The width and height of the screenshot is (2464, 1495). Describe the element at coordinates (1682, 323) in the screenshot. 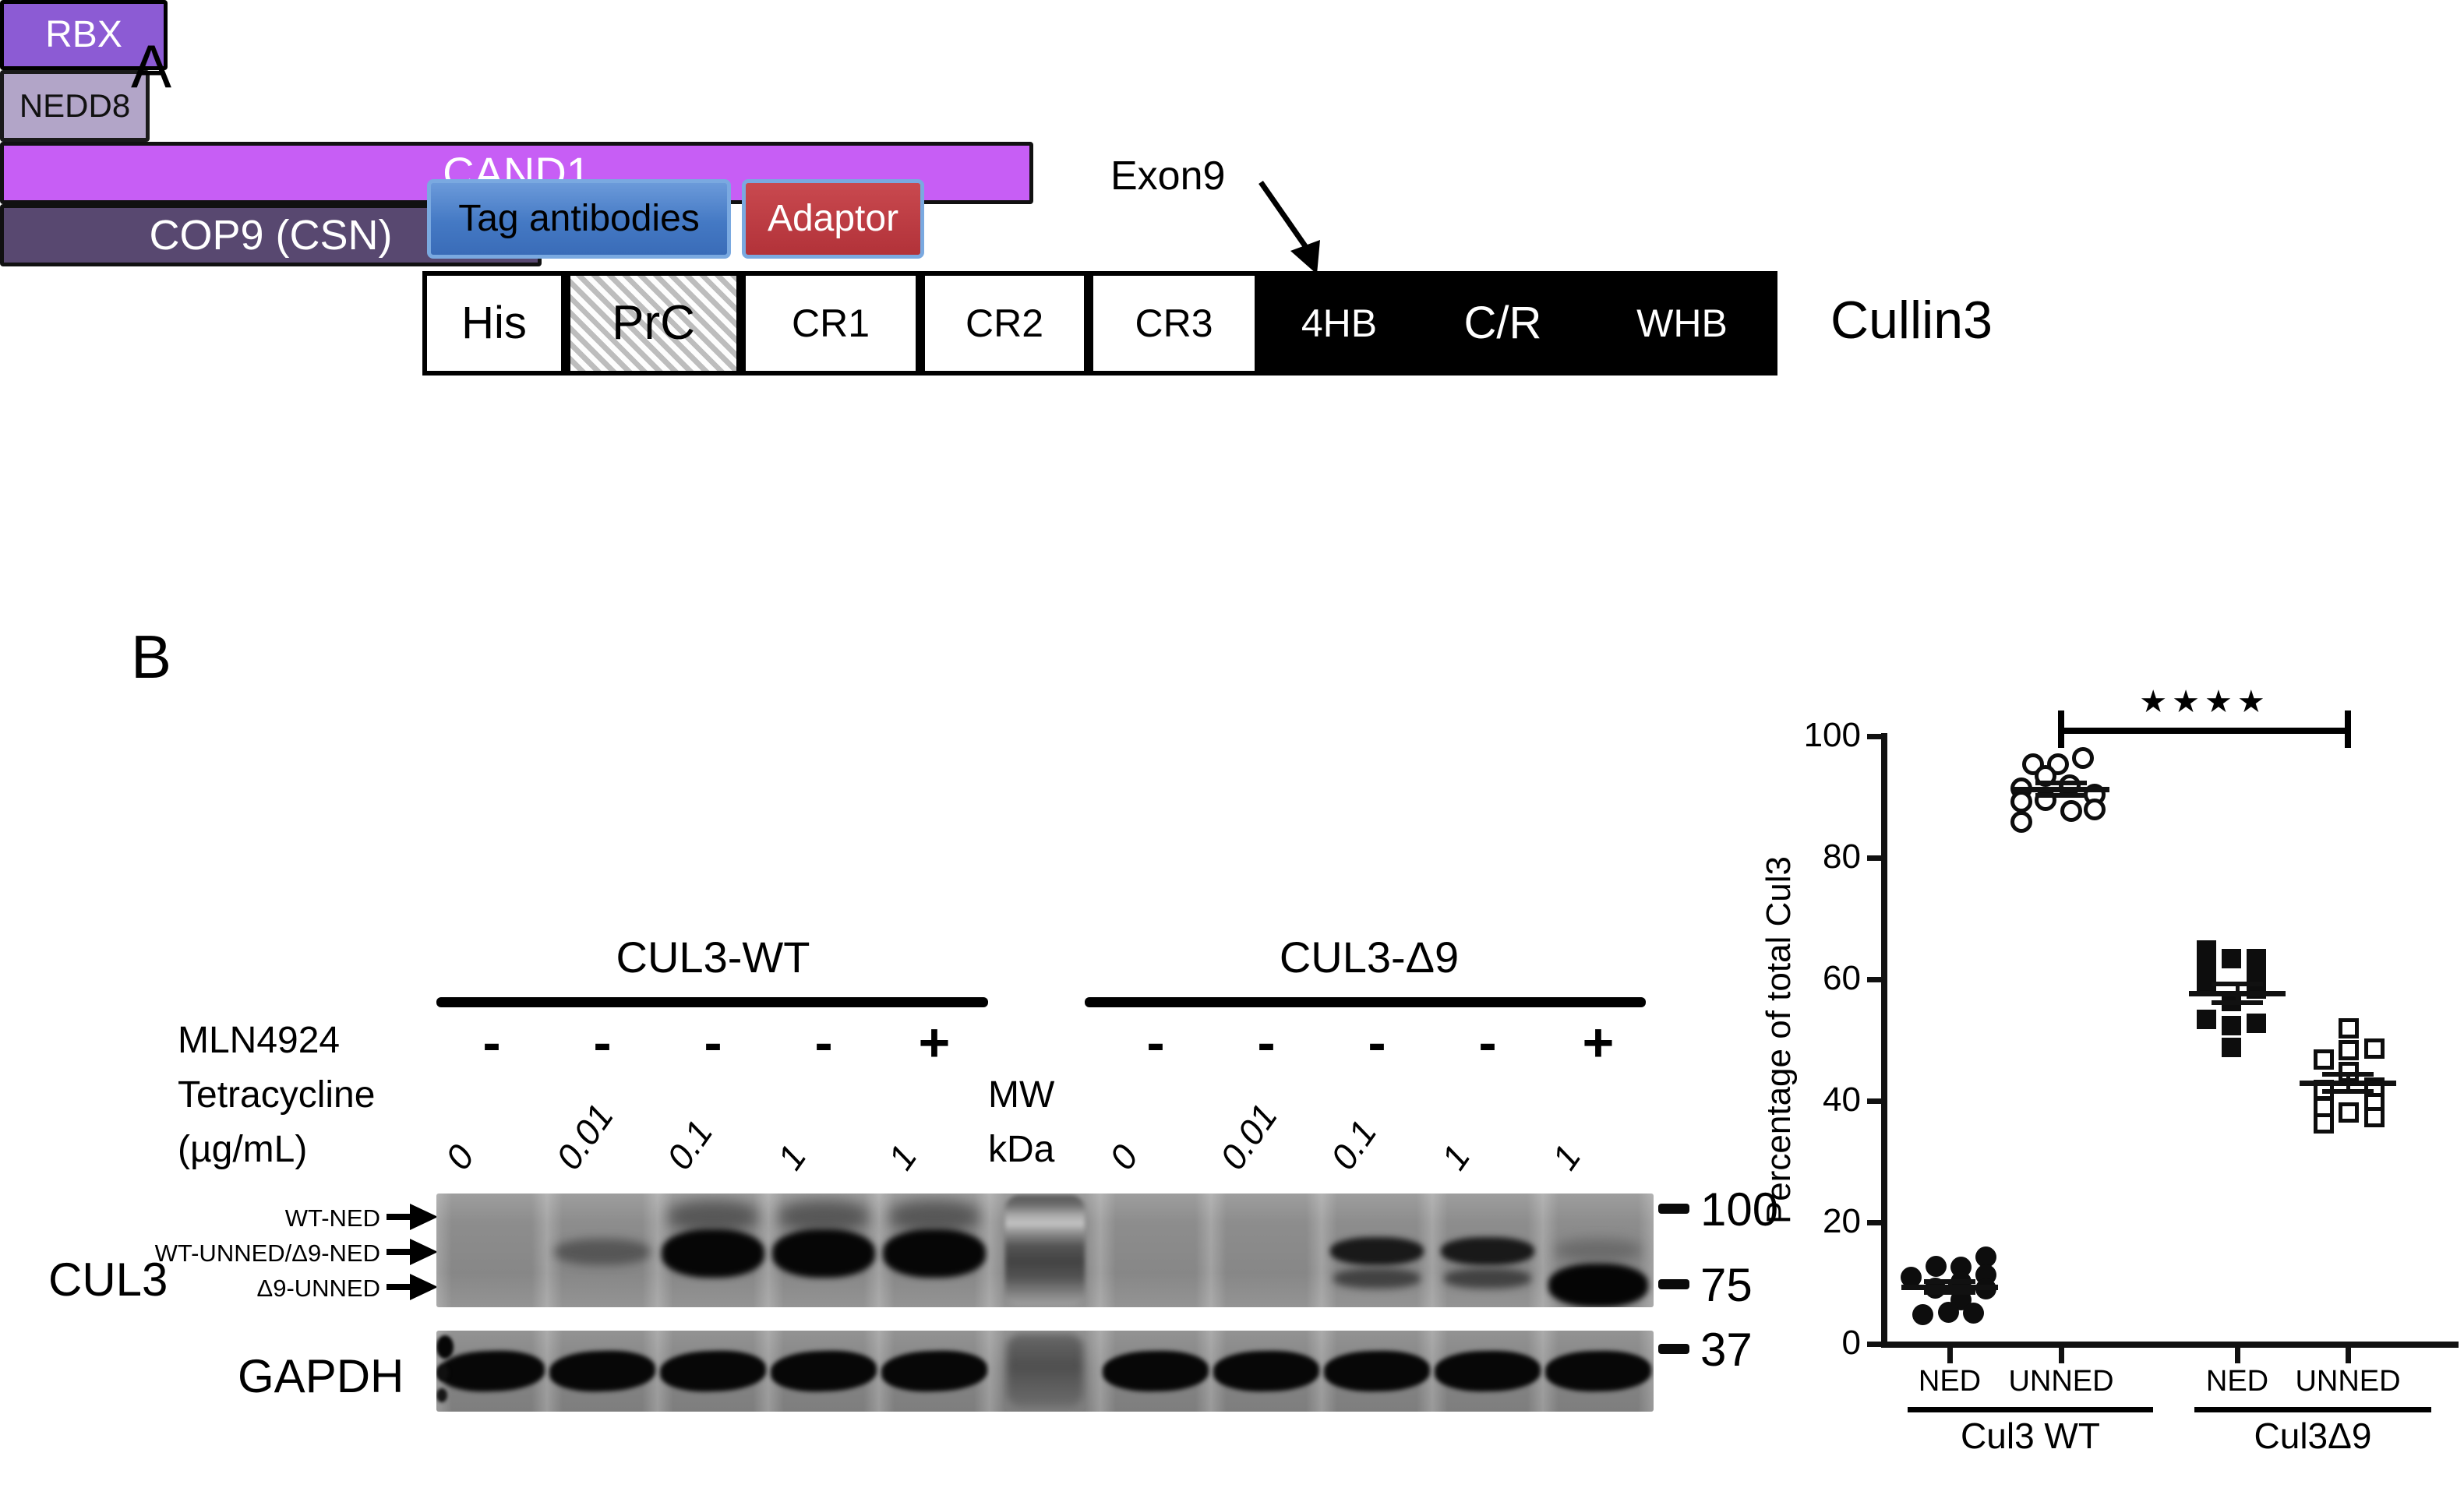

I see `domain-whb: WHB` at that location.